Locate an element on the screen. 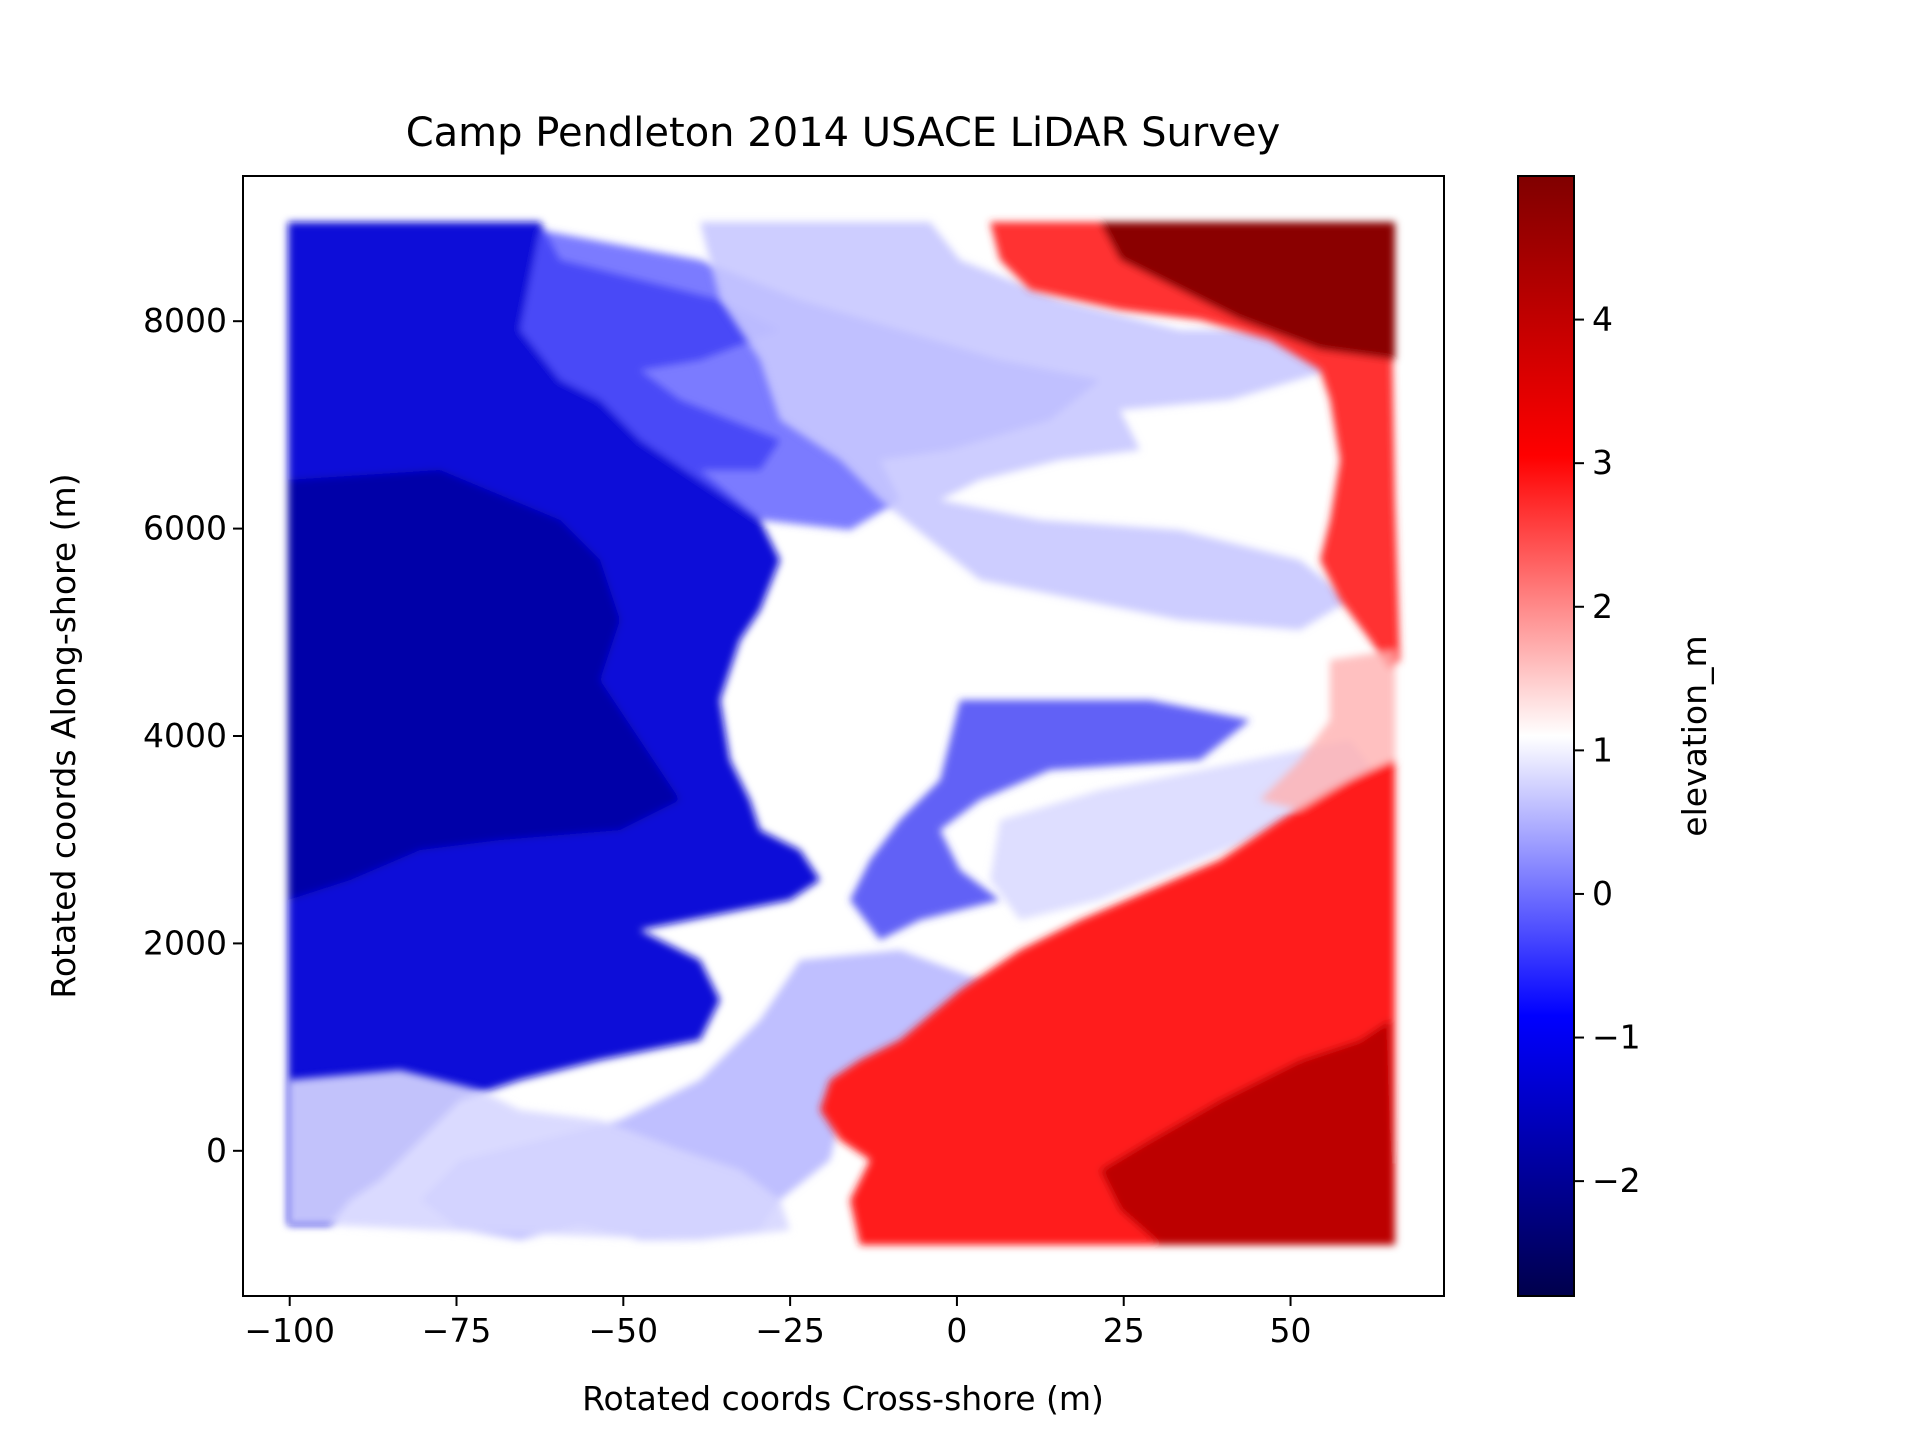  south-light-lobe is located at coordinates (539, 1155).